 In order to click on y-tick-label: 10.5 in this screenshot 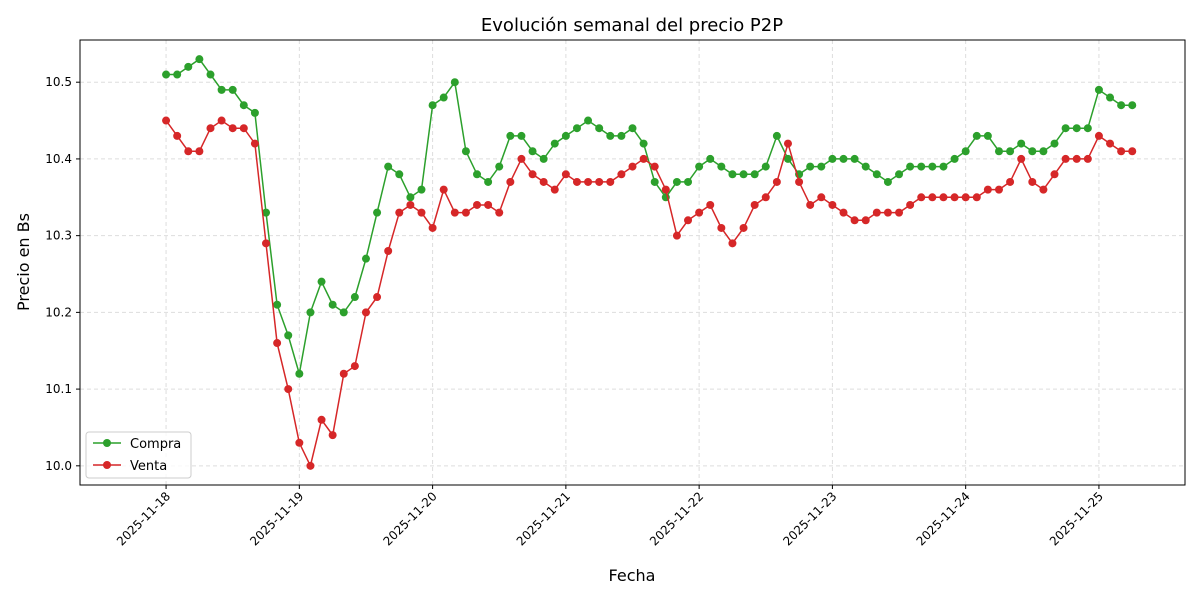, I will do `click(58, 82)`.